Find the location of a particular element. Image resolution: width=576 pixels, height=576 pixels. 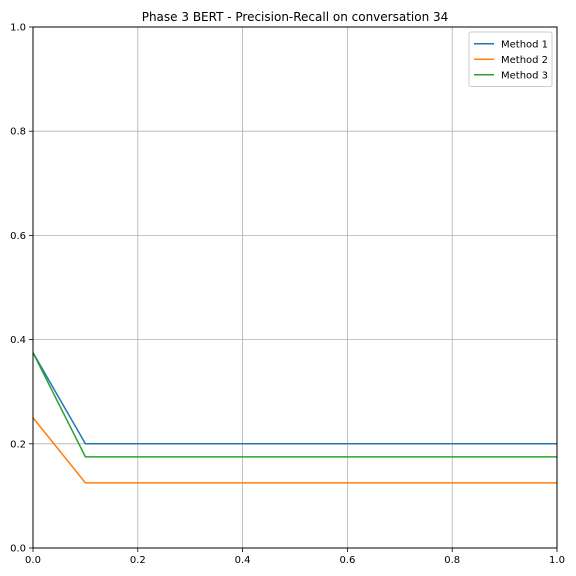

x-tick-label: 0.0 is located at coordinates (33, 560).